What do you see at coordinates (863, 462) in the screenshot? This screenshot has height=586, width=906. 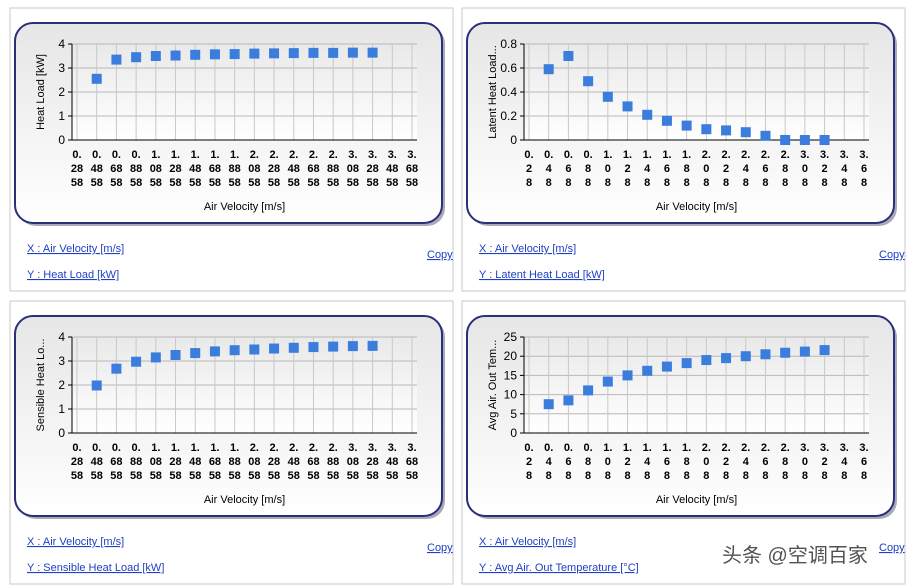 I see `x-tick-label: 3. 6 8` at bounding box center [863, 462].